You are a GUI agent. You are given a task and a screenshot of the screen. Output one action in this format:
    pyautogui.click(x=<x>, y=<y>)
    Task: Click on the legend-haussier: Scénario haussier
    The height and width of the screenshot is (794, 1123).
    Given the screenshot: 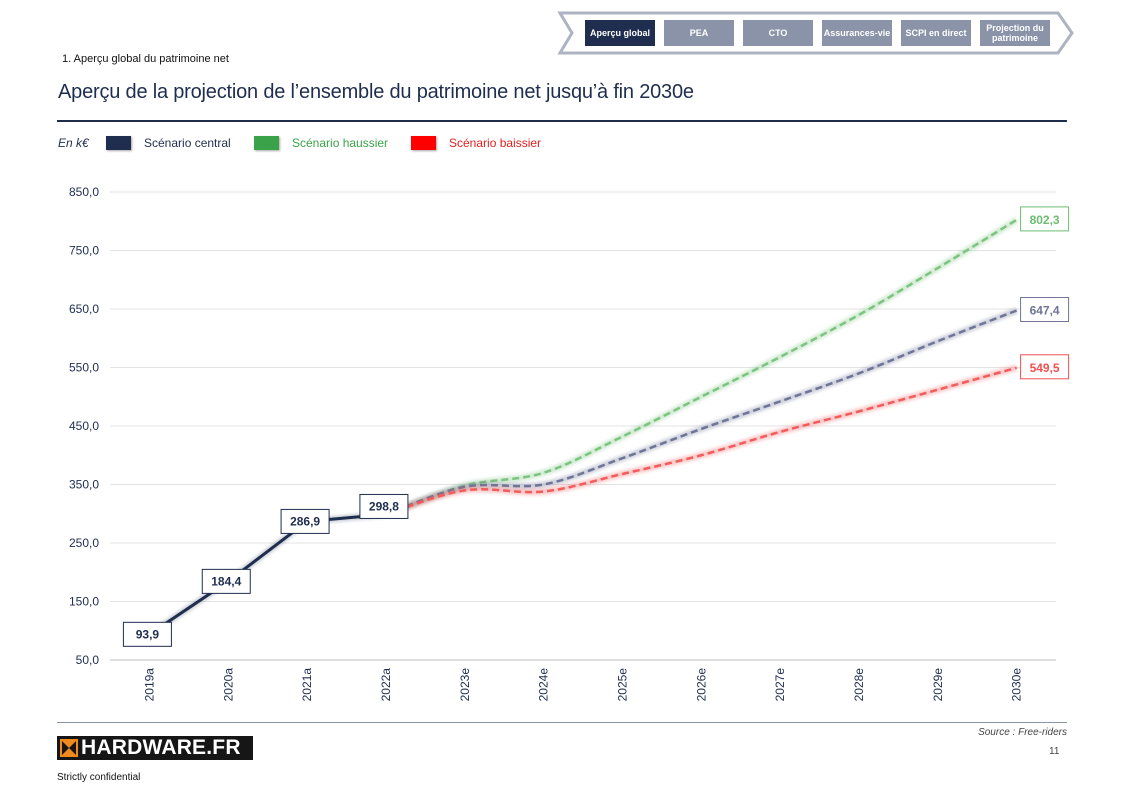 What is the action you would take?
    pyautogui.click(x=321, y=143)
    